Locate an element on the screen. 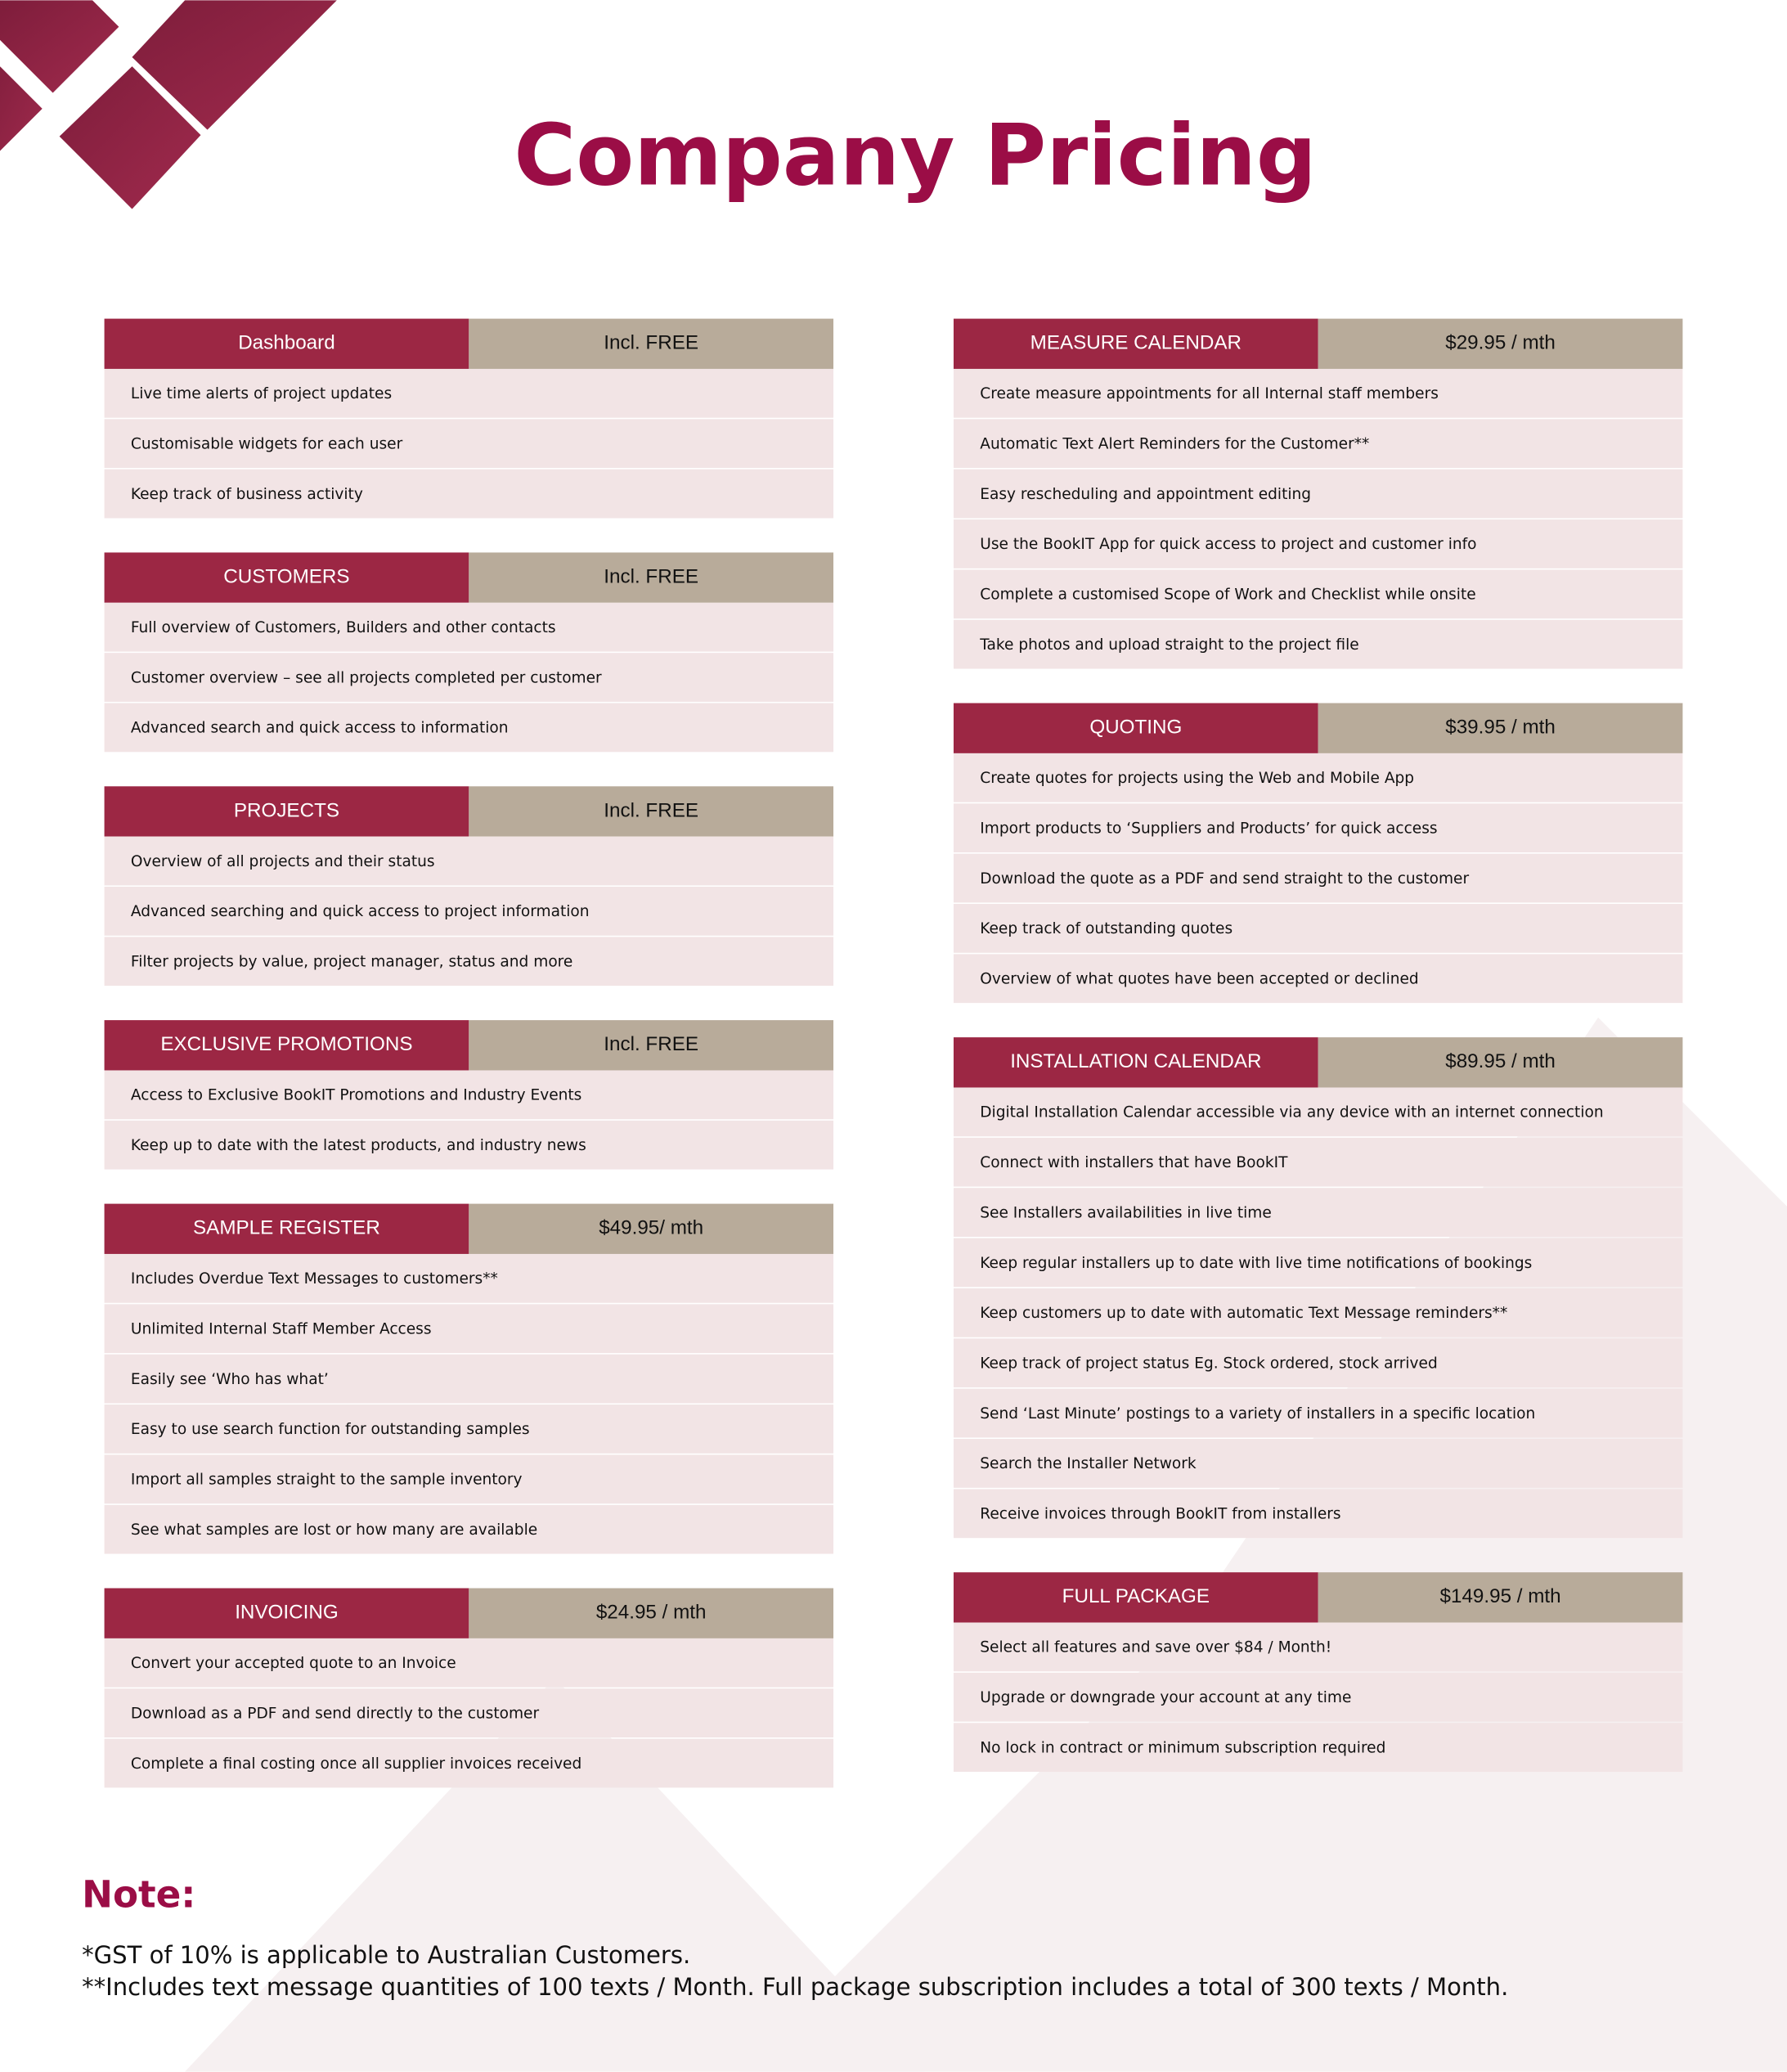 The width and height of the screenshot is (1787, 2072). section-price: $89.95 / mth is located at coordinates (1500, 1061).